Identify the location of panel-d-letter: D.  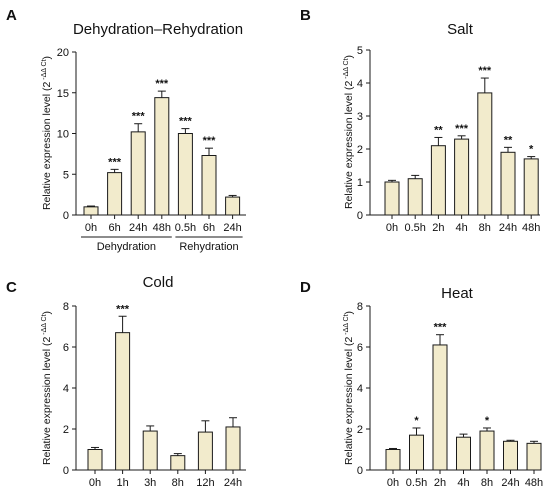
(305, 287).